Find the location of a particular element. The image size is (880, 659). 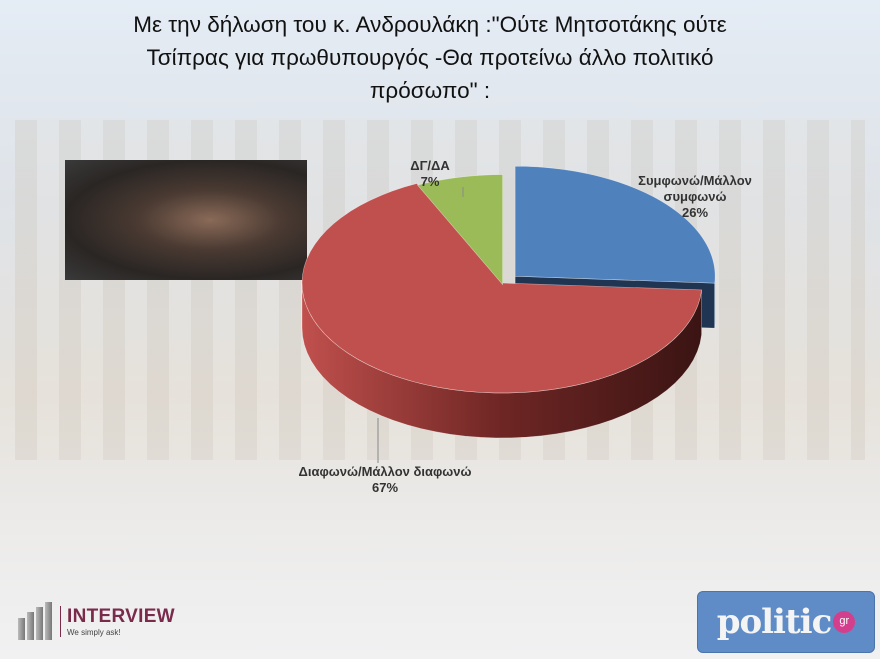

slice-label-dk: ΔΓ/ΔΑ 7% is located at coordinates (430, 173).